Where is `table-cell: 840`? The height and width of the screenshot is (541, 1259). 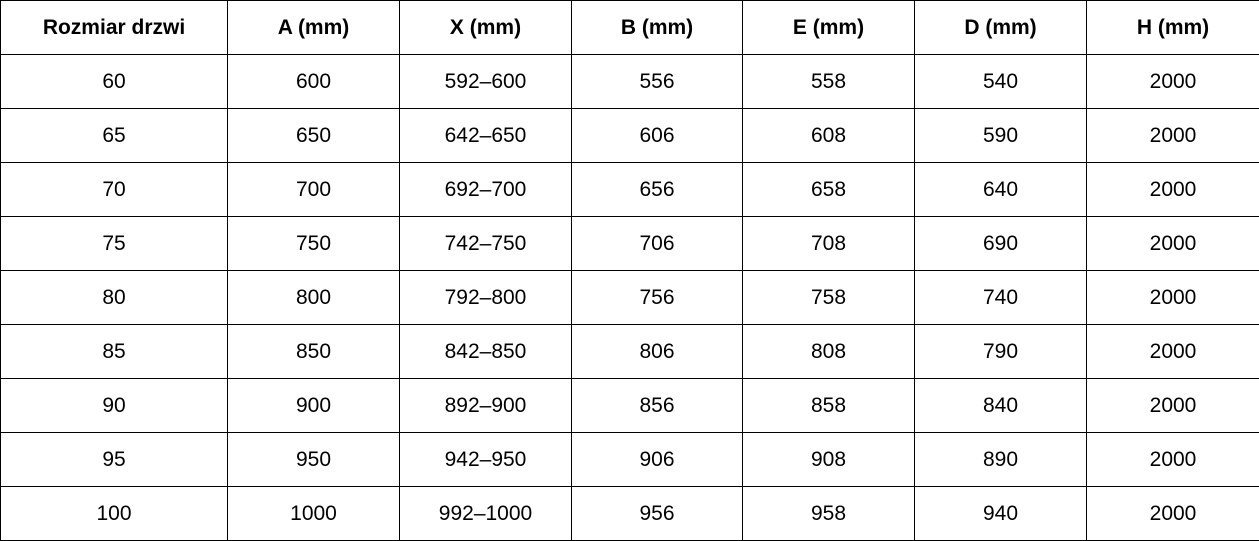 table-cell: 840 is located at coordinates (1000, 405).